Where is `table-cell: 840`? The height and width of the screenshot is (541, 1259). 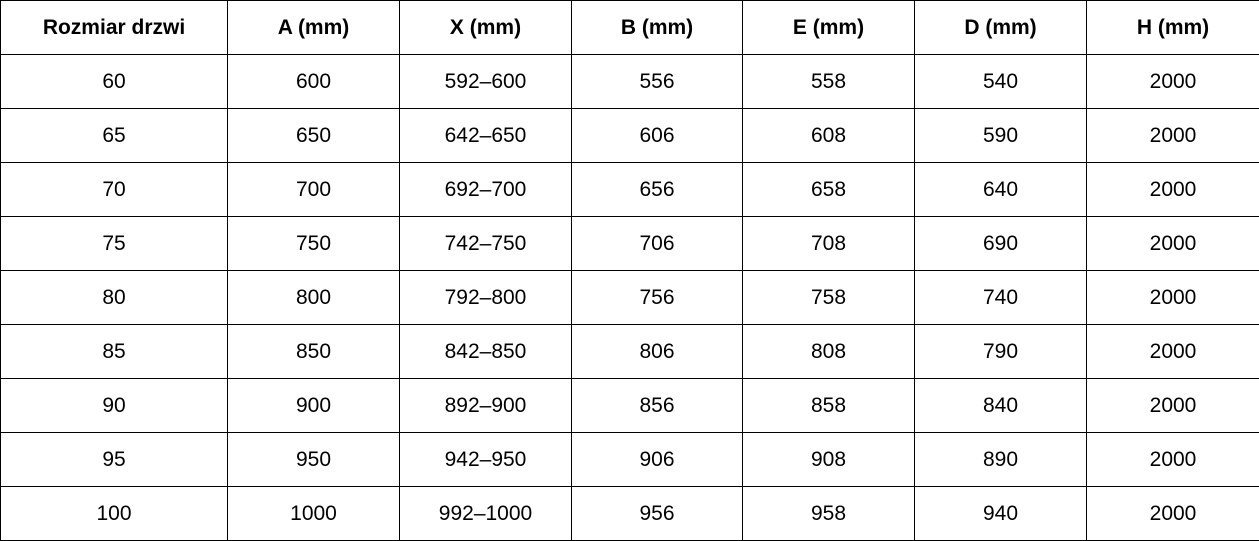 table-cell: 840 is located at coordinates (1000, 405).